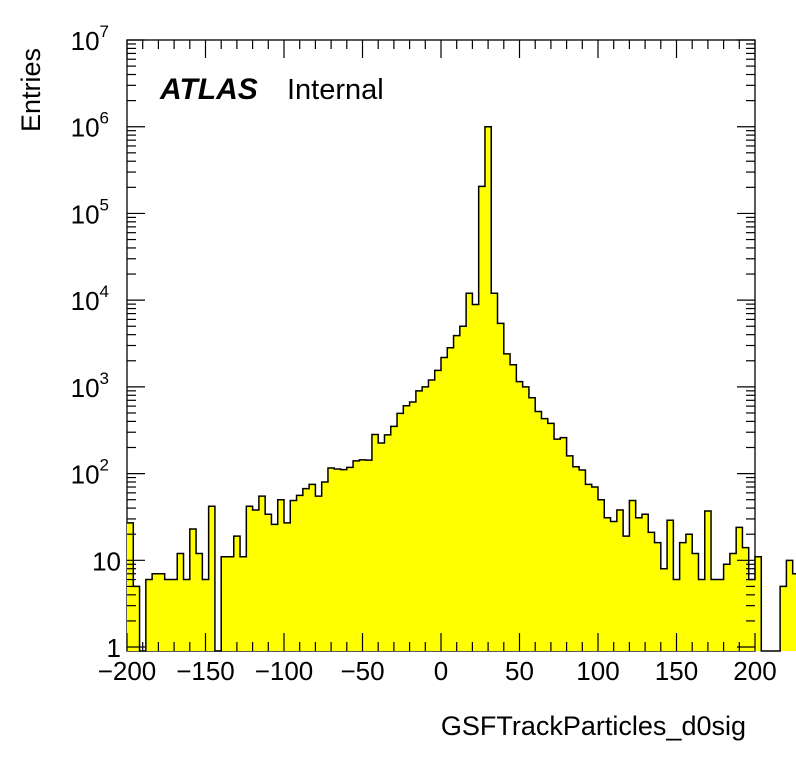 This screenshot has height=772, width=796. Describe the element at coordinates (597, 671) in the screenshot. I see `x-tick-label: 100` at that location.